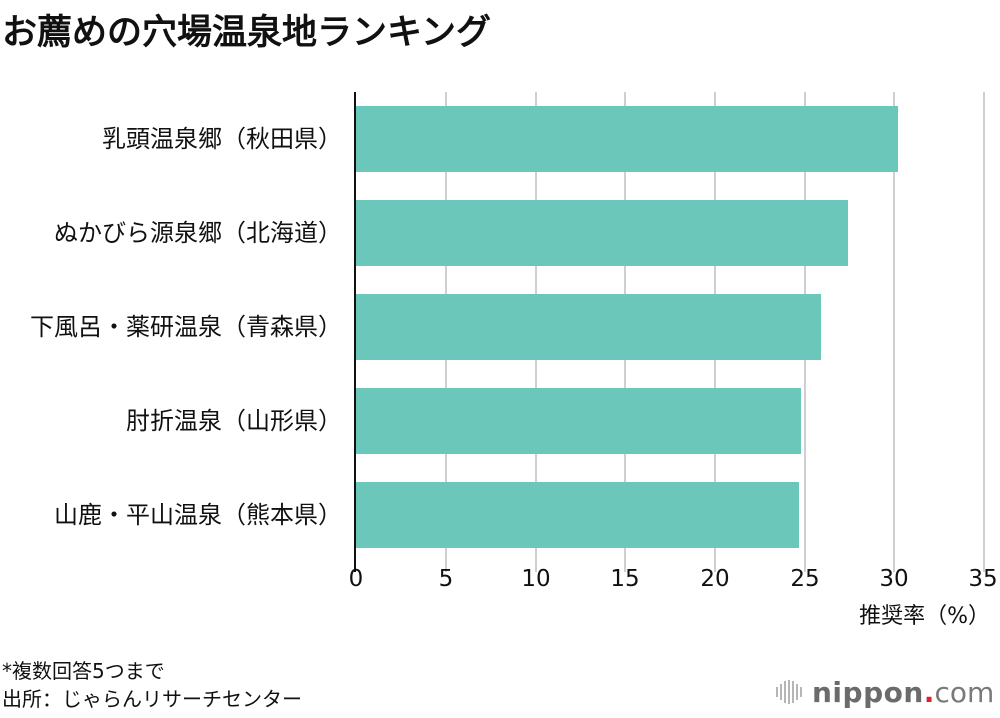  Describe the element at coordinates (894, 579) in the screenshot. I see `x-tick: 30` at that location.